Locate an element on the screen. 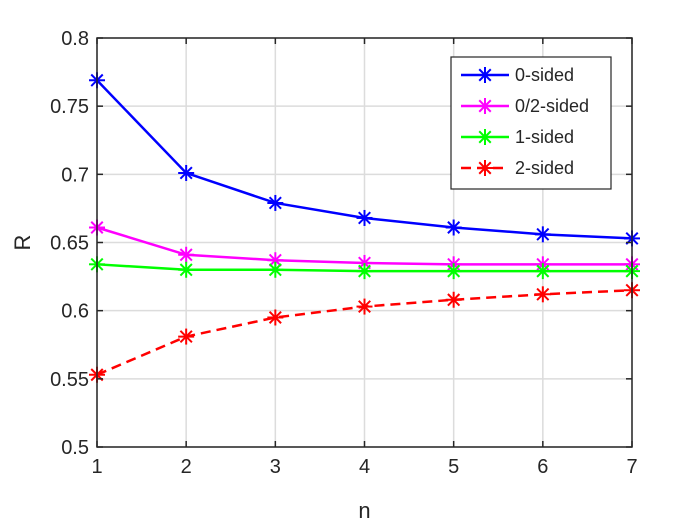 This screenshot has width=700, height=525. y-tick-label-4: 0.7 is located at coordinates (75, 175).